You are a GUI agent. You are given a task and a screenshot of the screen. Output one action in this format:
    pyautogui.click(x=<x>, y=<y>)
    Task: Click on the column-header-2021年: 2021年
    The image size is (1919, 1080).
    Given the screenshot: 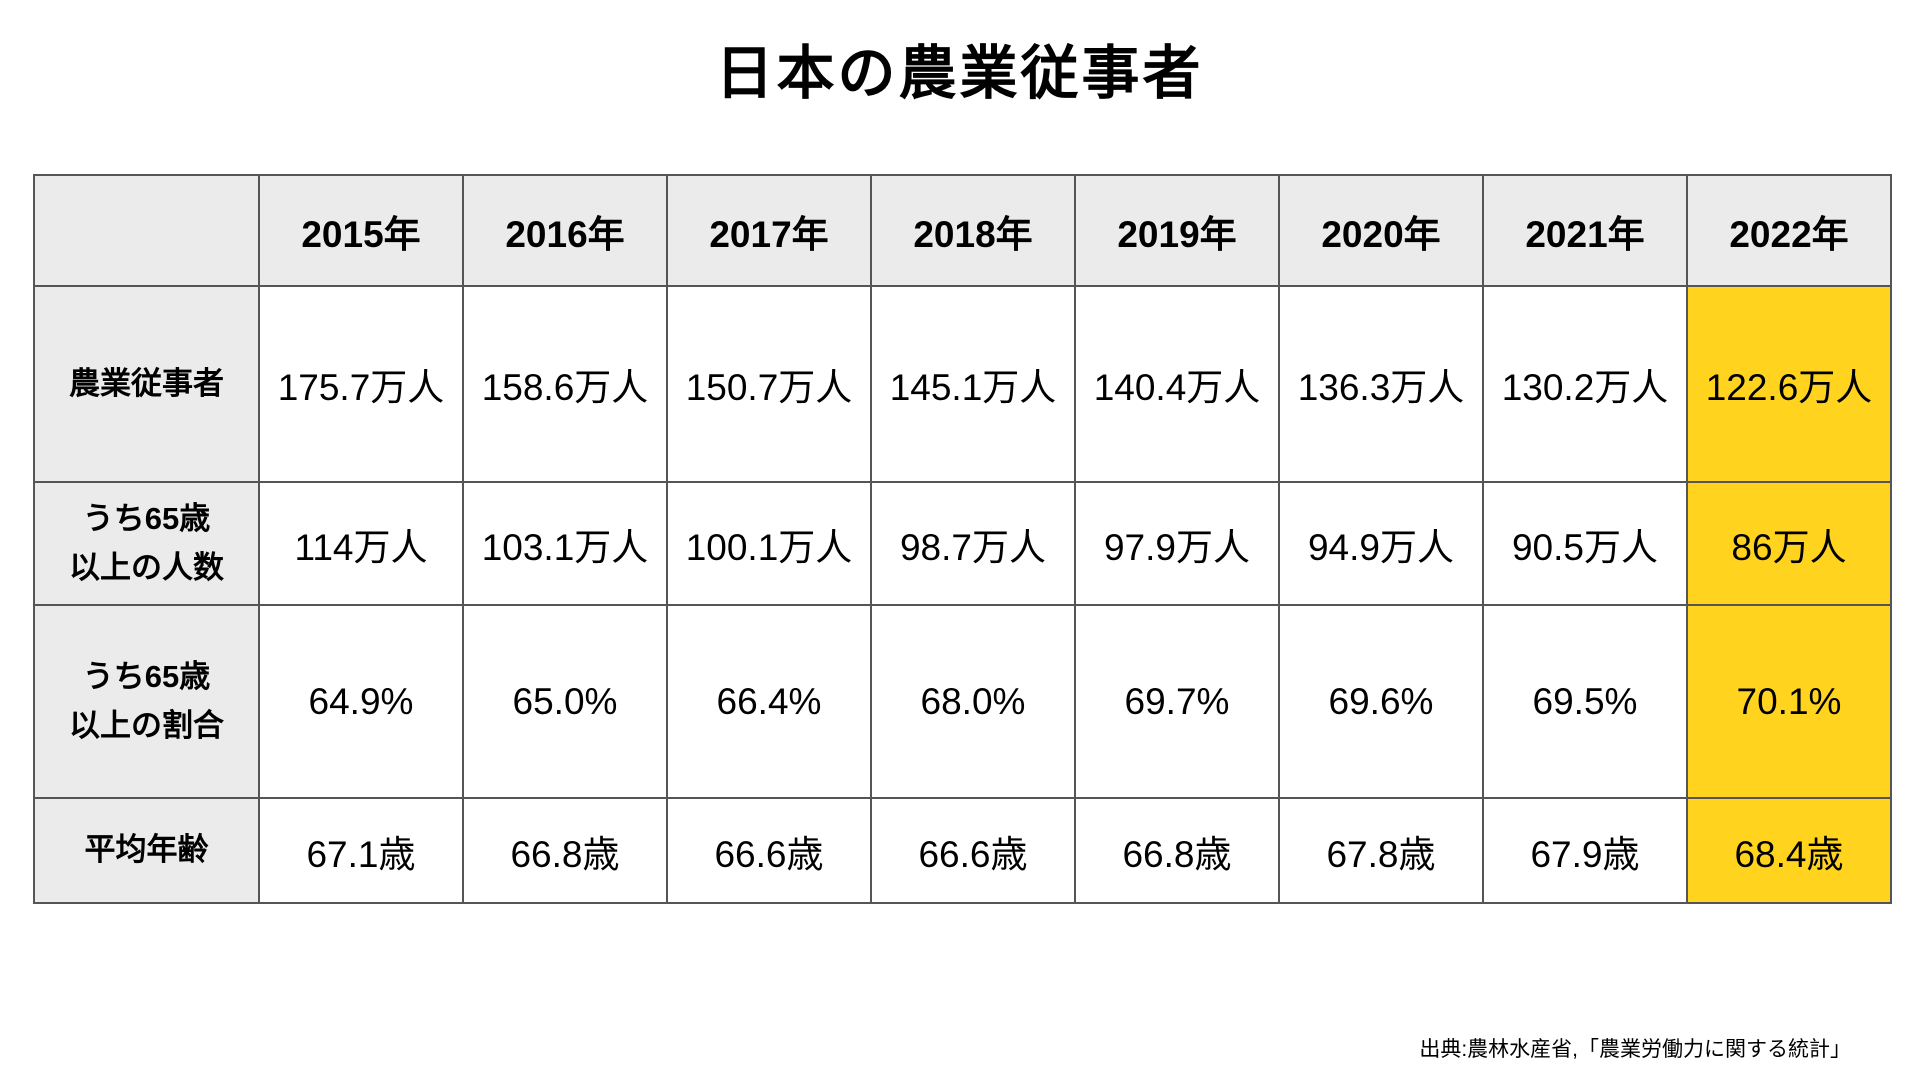 What is the action you would take?
    pyautogui.click(x=1585, y=230)
    